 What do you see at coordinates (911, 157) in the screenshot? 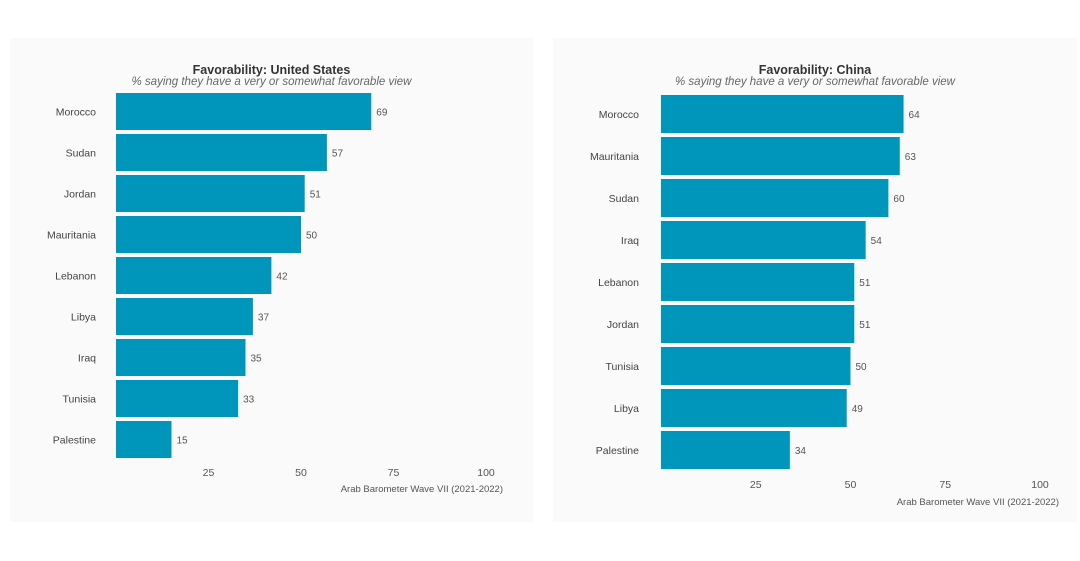
I see `value-label: 63` at bounding box center [911, 157].